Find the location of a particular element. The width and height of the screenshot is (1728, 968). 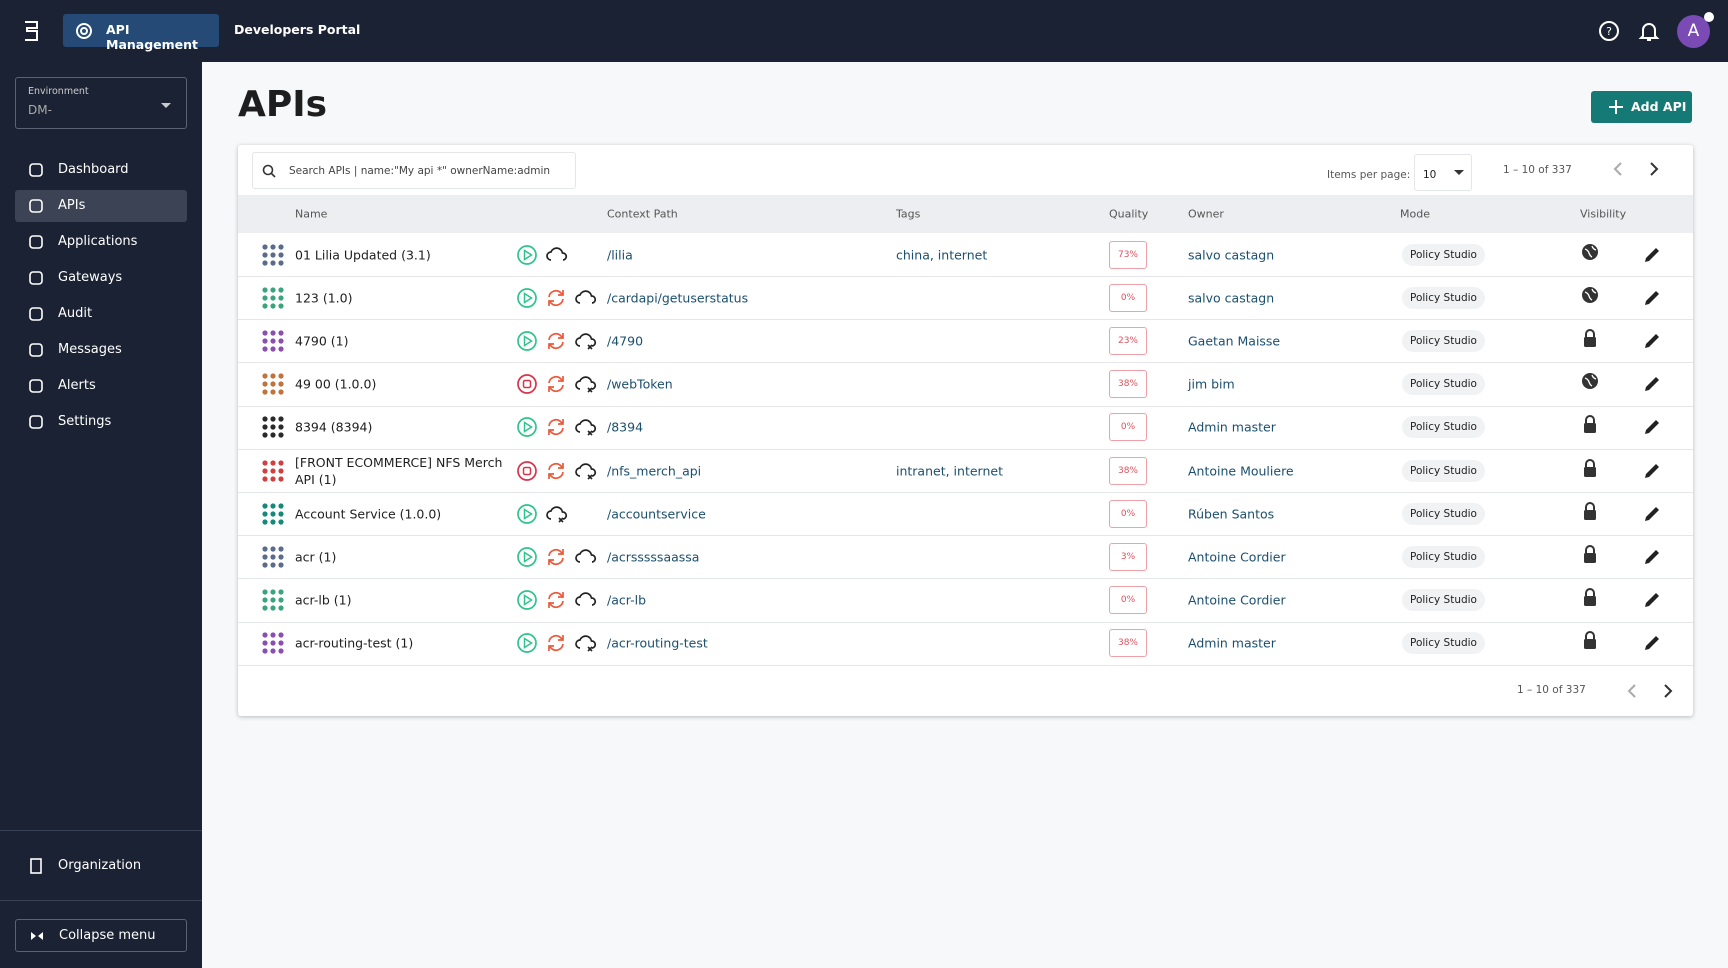

context-path: /8394 is located at coordinates (625, 427).